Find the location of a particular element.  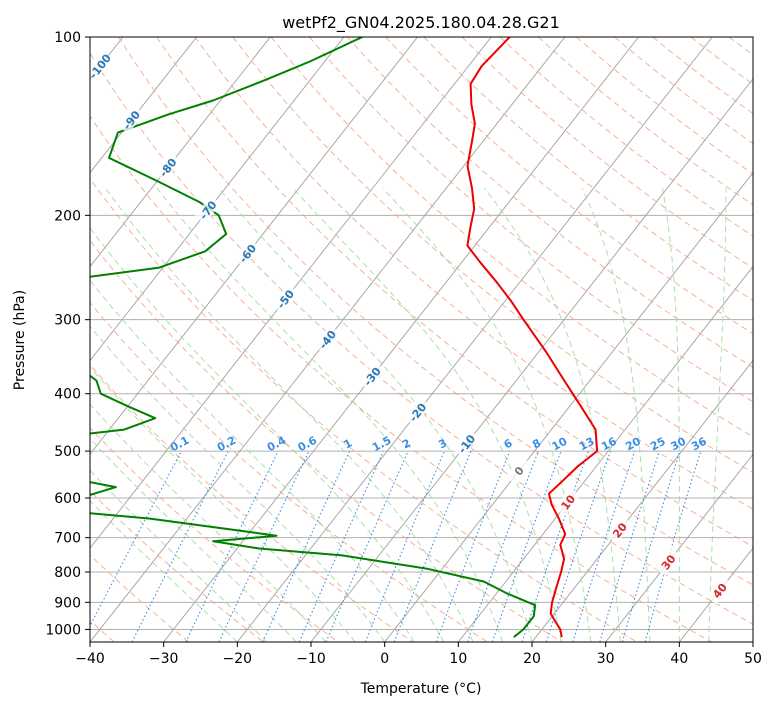

y-tick-label: 400 is located at coordinates (67, 395).